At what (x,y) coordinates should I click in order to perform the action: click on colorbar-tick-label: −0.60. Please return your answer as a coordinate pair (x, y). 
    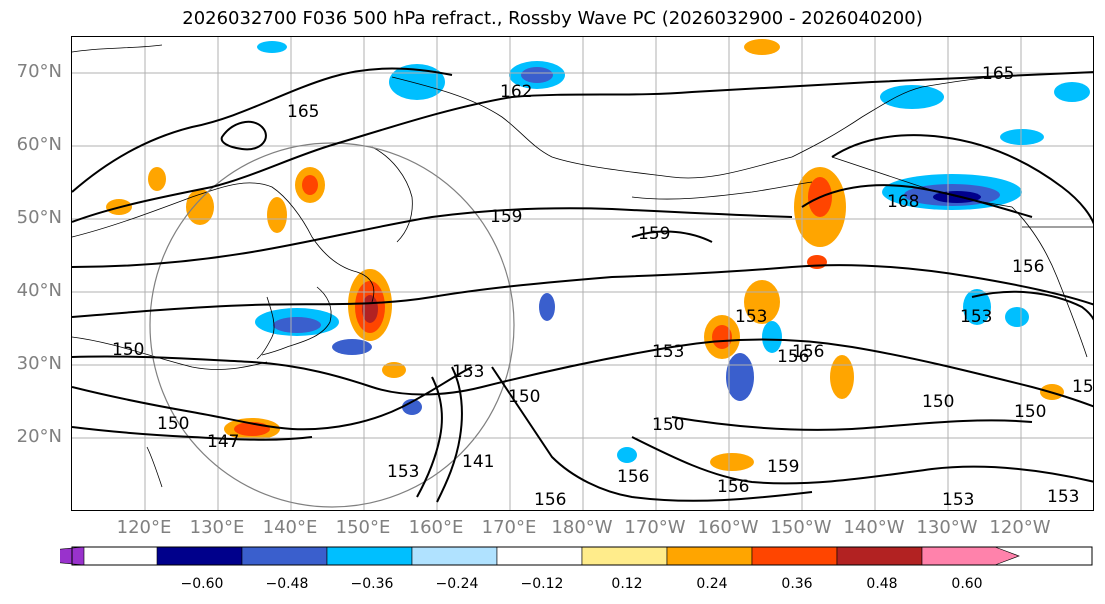
    Looking at the image, I should click on (202, 584).